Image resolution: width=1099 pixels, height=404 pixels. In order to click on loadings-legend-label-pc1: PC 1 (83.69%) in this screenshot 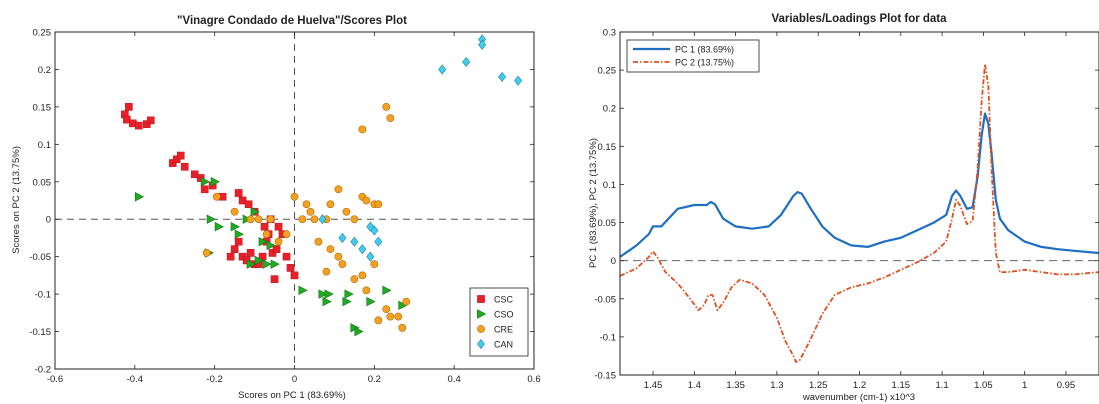, I will do `click(704, 50)`.